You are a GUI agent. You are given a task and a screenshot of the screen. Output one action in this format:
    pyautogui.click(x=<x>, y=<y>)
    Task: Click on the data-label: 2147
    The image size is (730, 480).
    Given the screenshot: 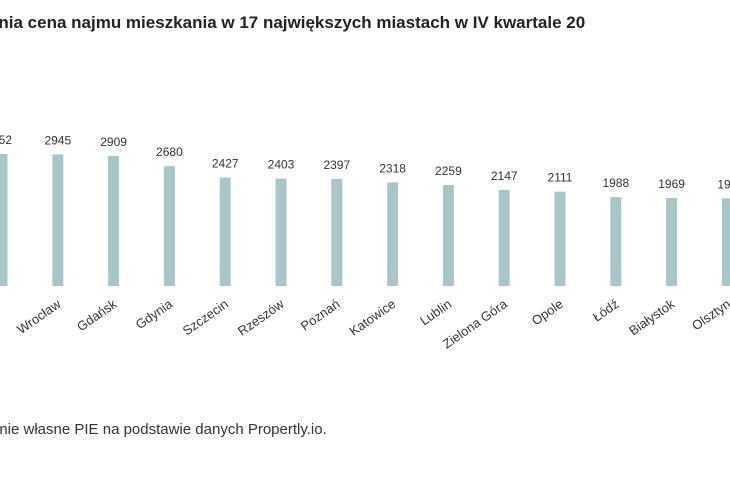 What is the action you would take?
    pyautogui.click(x=504, y=176)
    